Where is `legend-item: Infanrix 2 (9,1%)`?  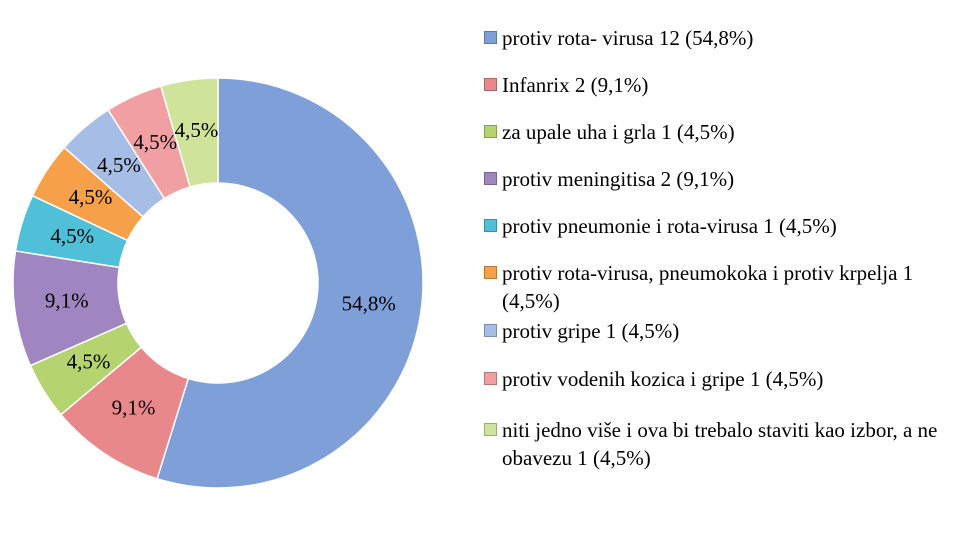 legend-item: Infanrix 2 (9,1%) is located at coordinates (722, 85).